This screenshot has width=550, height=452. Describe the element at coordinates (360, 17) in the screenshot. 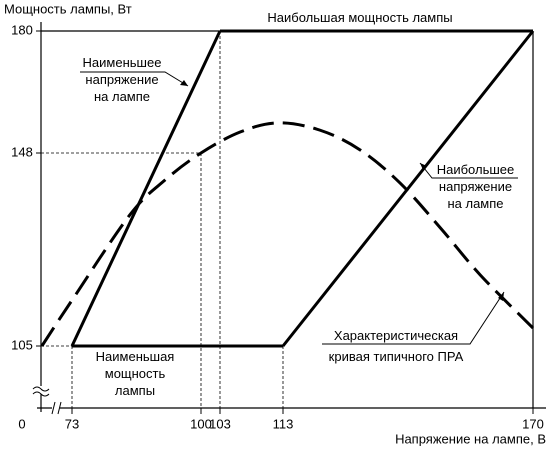

I see `series-label: Наибольшая мощность лампы` at that location.